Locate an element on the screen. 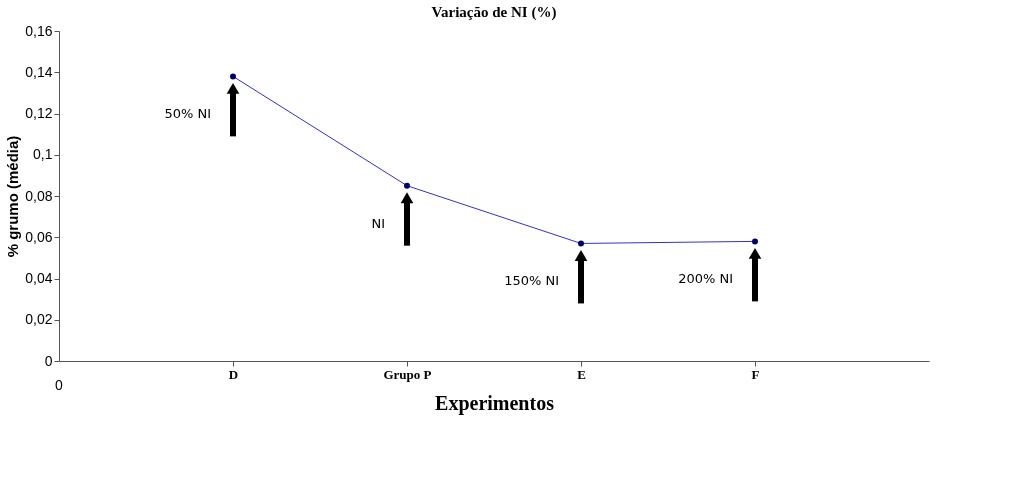  text: 0 is located at coordinates (59, 385).